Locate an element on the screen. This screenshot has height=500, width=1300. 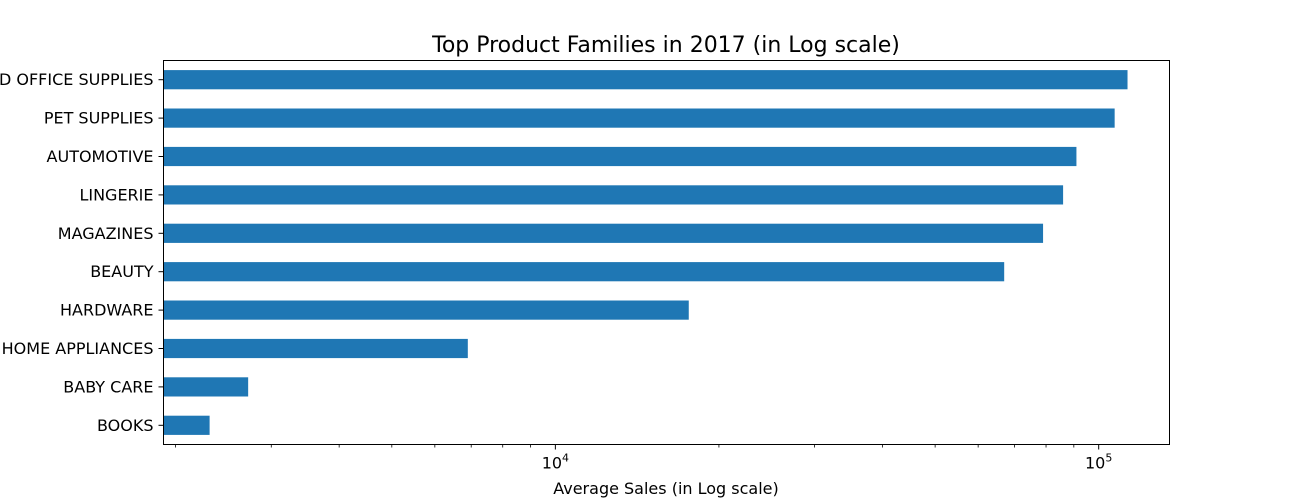
category-label: MAGAZINES is located at coordinates (106, 233).